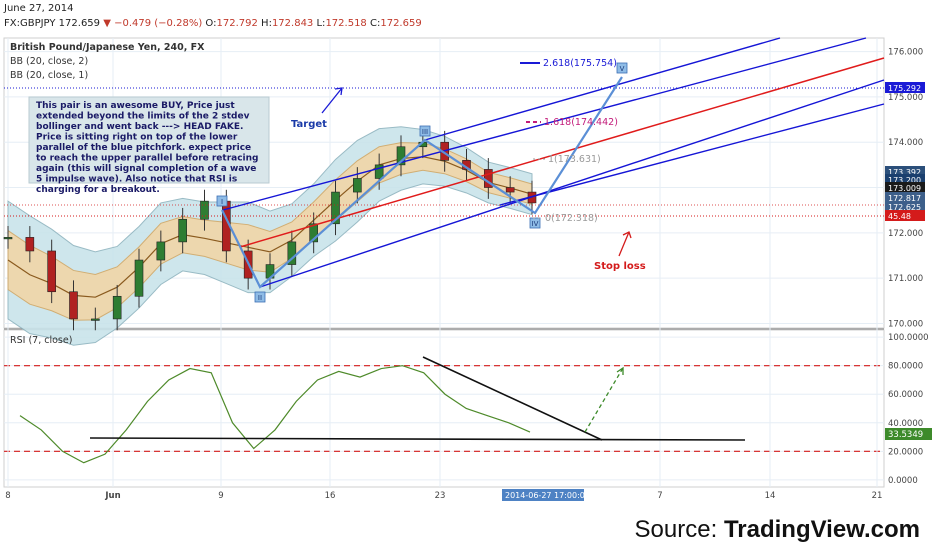 Image resolution: width=932 pixels, height=550 pixels. I want to click on wave-label: II, so click(260, 298).